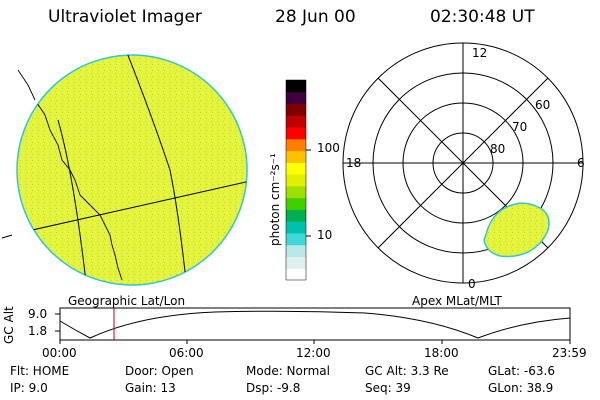  I want to click on auroral-image-patch, so click(516, 230).